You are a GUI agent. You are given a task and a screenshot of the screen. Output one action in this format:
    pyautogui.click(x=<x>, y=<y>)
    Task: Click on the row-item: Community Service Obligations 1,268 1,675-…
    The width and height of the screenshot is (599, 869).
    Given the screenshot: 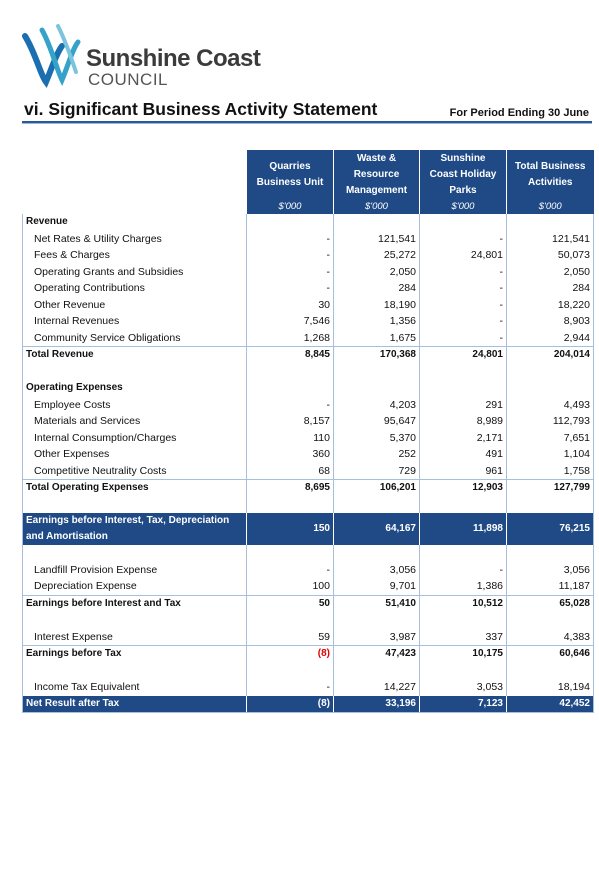 What is the action you would take?
    pyautogui.click(x=308, y=338)
    